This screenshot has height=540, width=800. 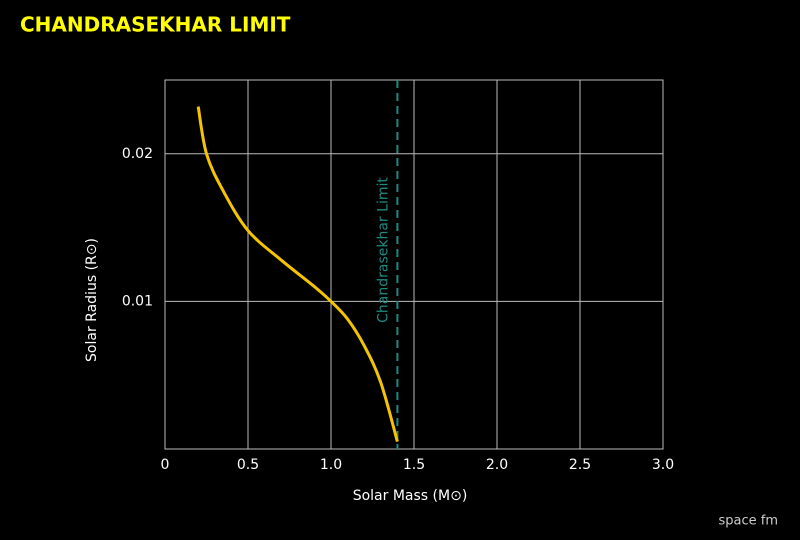 What do you see at coordinates (383, 250) in the screenshot?
I see `limit-label: Chandrasekhar Limit` at bounding box center [383, 250].